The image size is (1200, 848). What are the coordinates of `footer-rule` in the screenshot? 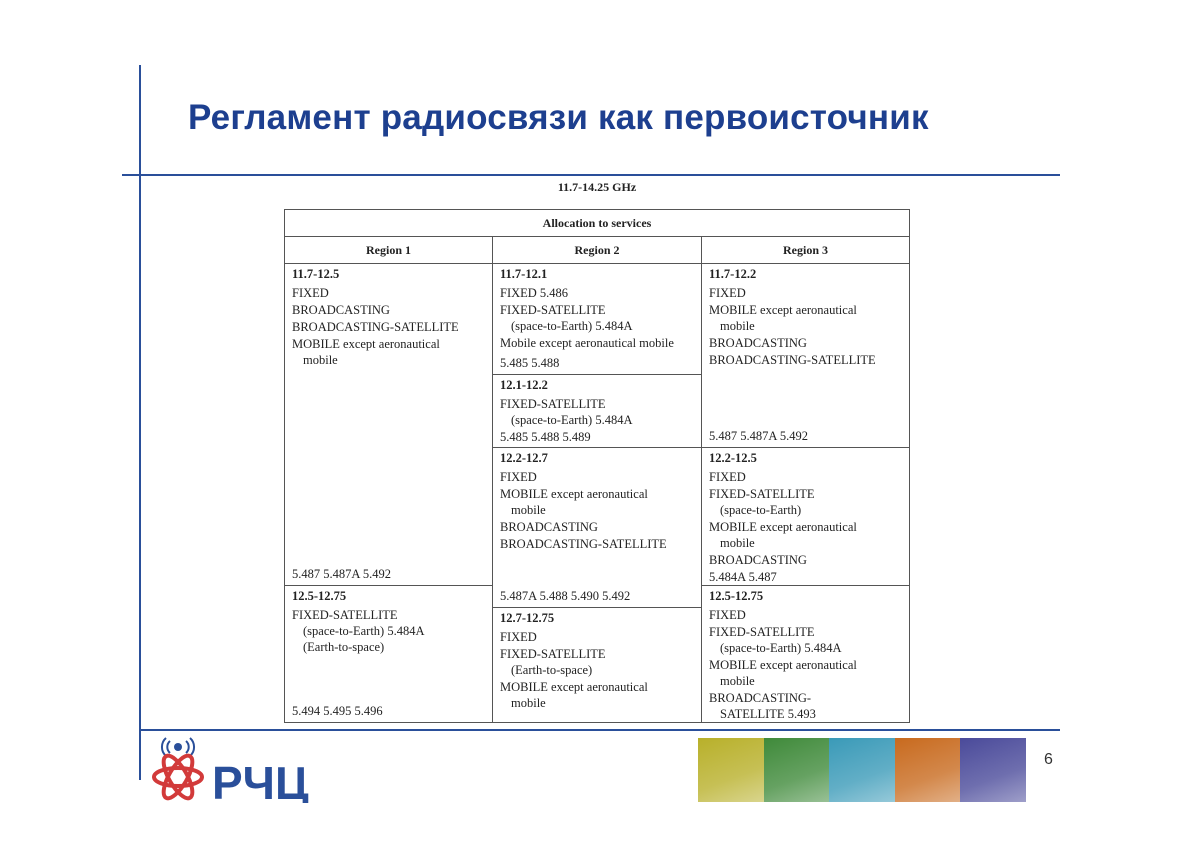 It's located at (600, 730).